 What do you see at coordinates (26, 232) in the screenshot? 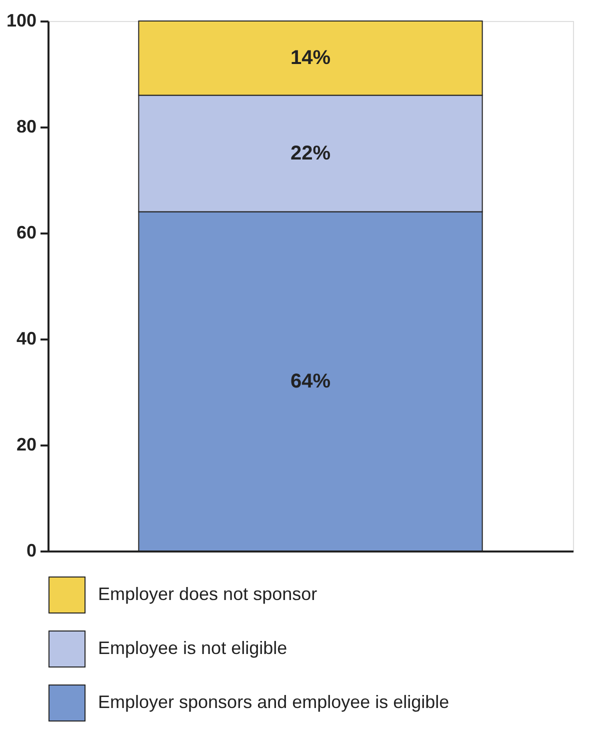
I see `y-tick-label: 60` at bounding box center [26, 232].